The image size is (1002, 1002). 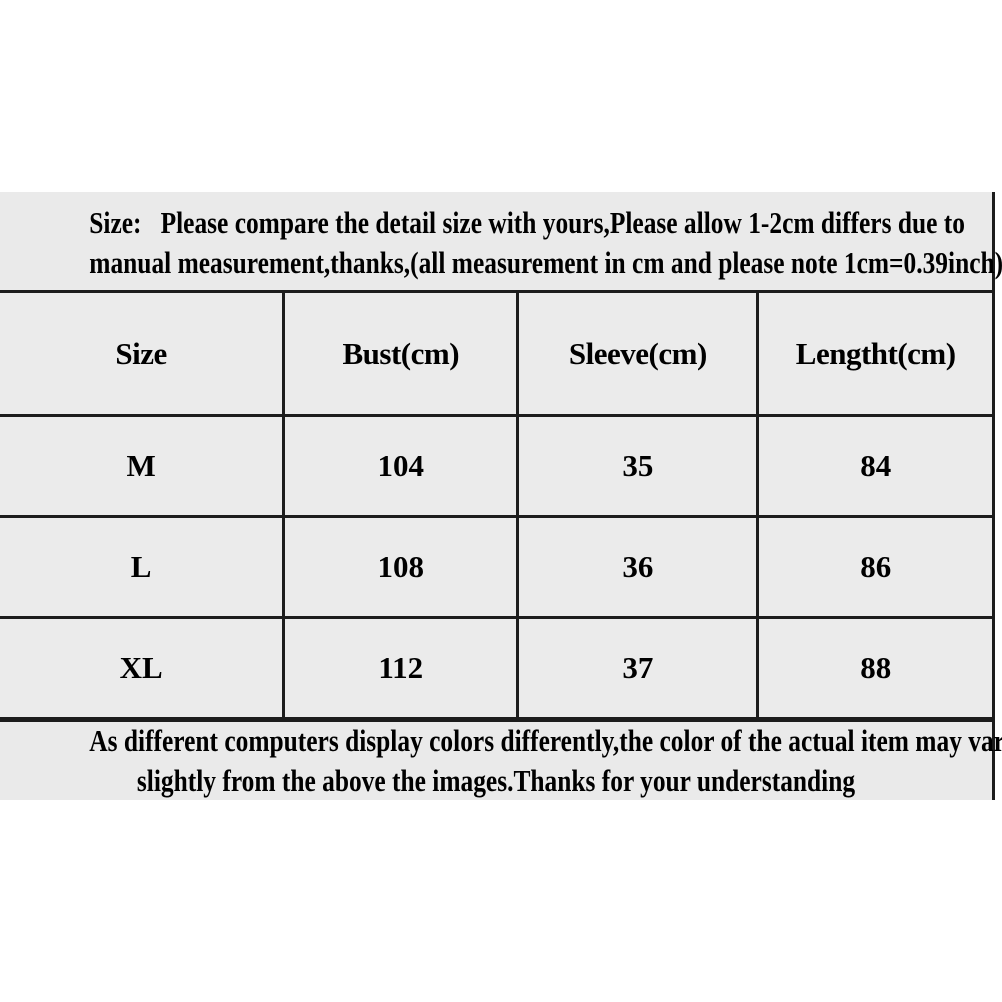 I want to click on cell-length-m: 84, so click(x=874, y=466).